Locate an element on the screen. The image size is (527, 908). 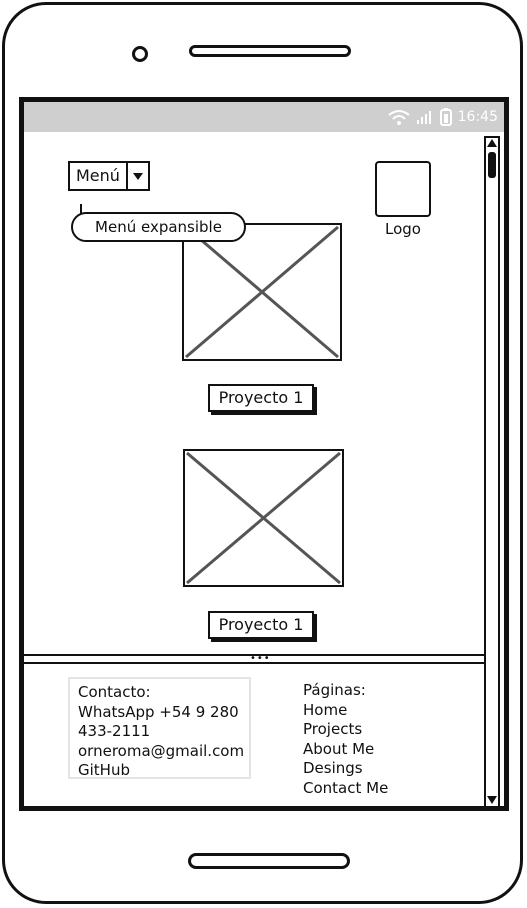
contact-github: GitHub is located at coordinates (104, 770).